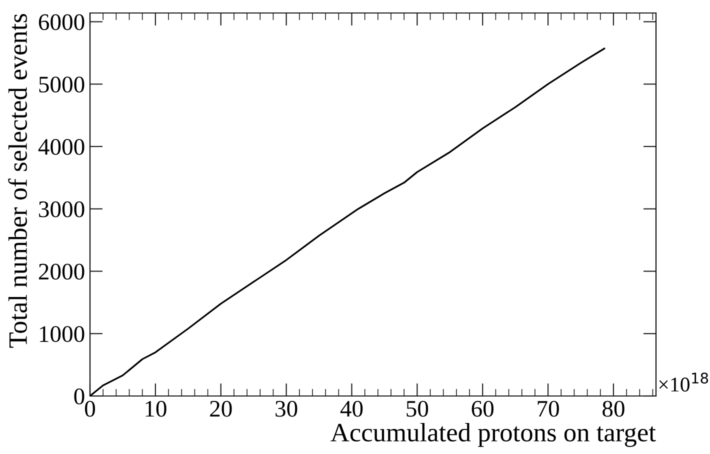 Image resolution: width=710 pixels, height=454 pixels. I want to click on x-tick-label: 50, so click(417, 408).